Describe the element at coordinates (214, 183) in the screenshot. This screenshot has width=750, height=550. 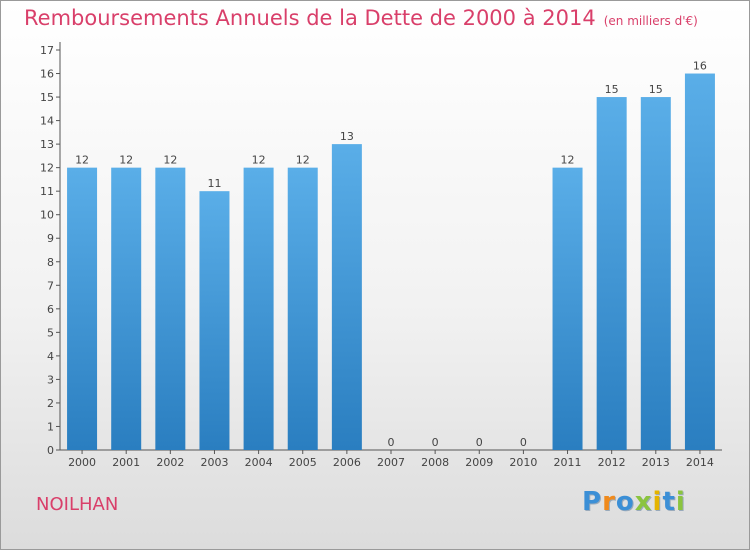
I see `bar-value-label: 11` at that location.